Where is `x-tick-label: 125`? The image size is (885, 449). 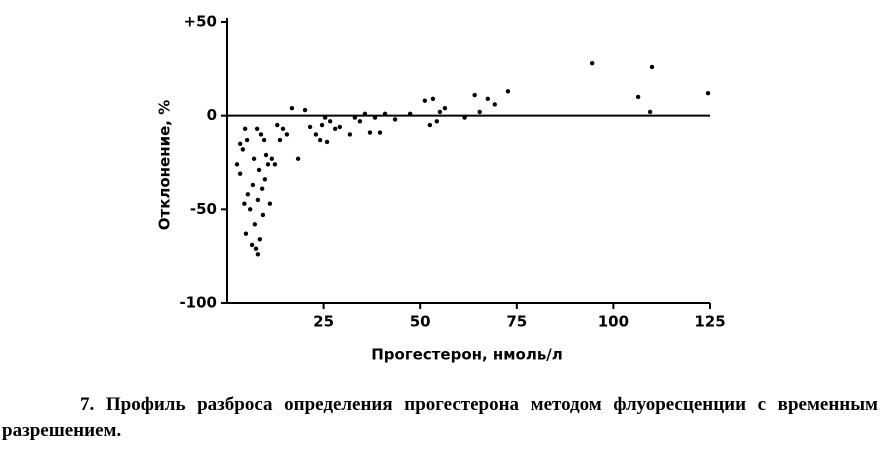 x-tick-label: 125 is located at coordinates (709, 322).